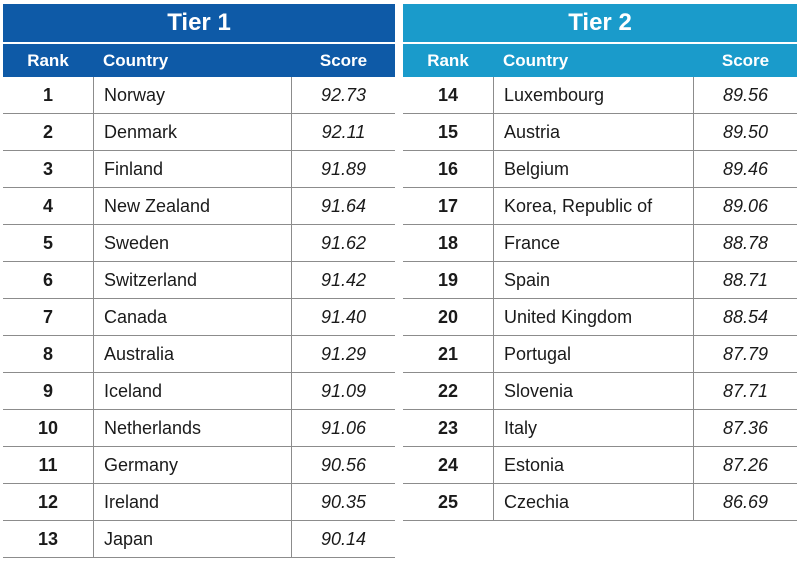  What do you see at coordinates (745, 169) in the screenshot?
I see `score-cell: 89.46` at bounding box center [745, 169].